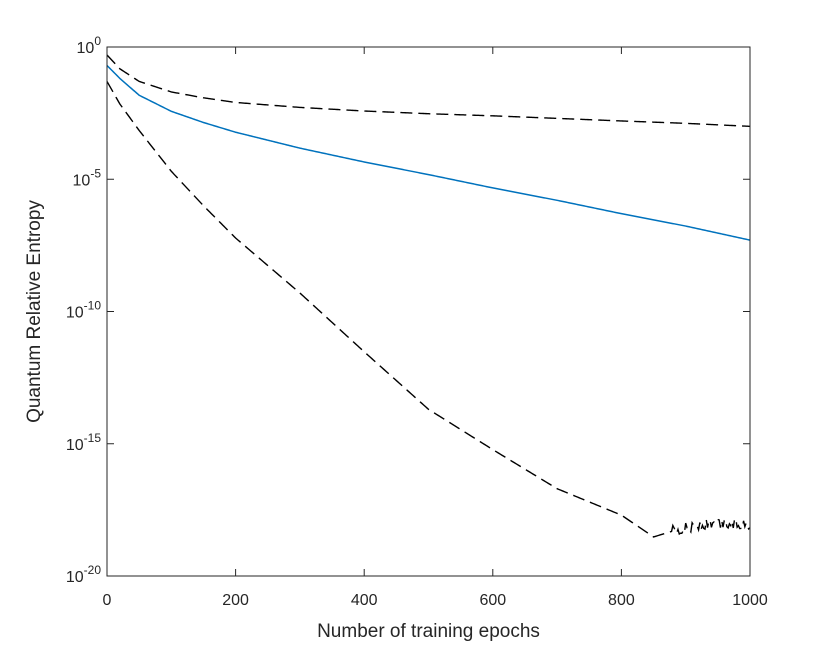 The image size is (830, 646). What do you see at coordinates (93, 306) in the screenshot?
I see `y-tick-exponent: -10` at bounding box center [93, 306].